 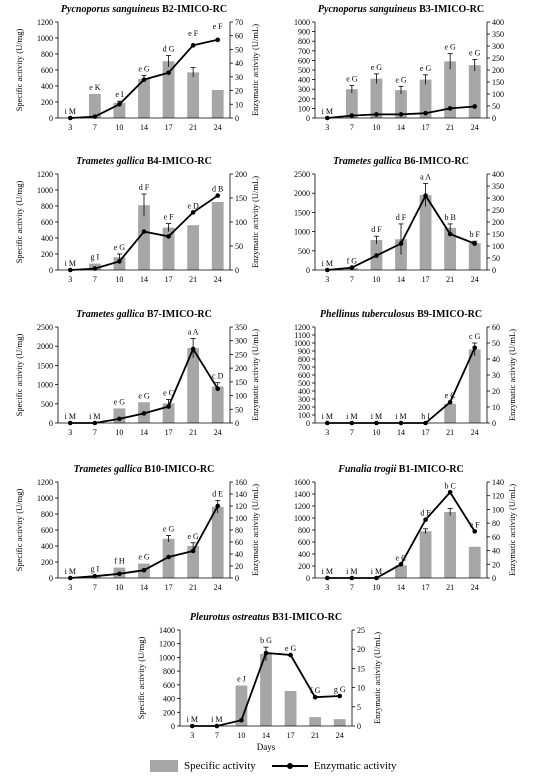 I want to click on y-tick-label: 1100, so click(x=302, y=335).